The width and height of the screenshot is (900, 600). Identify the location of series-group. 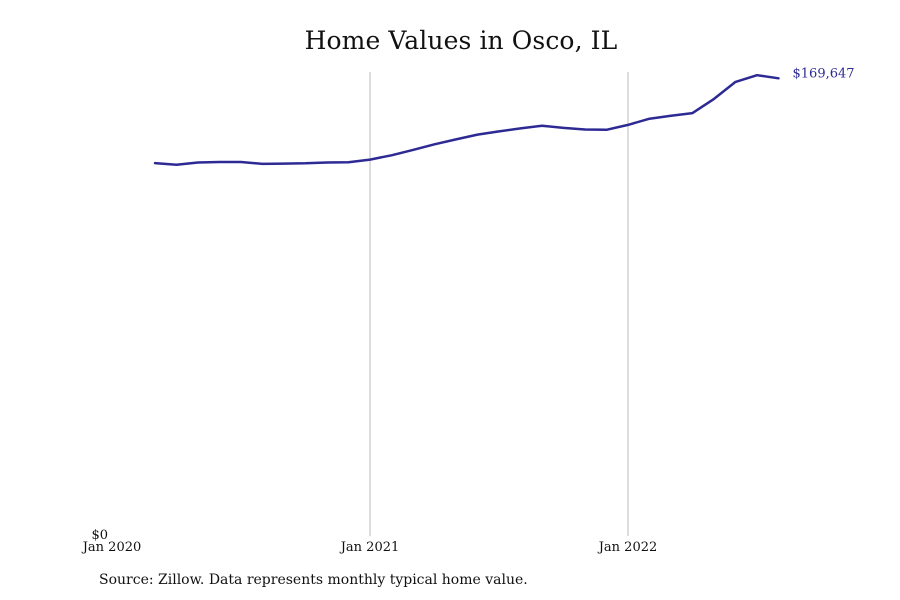
(466, 119).